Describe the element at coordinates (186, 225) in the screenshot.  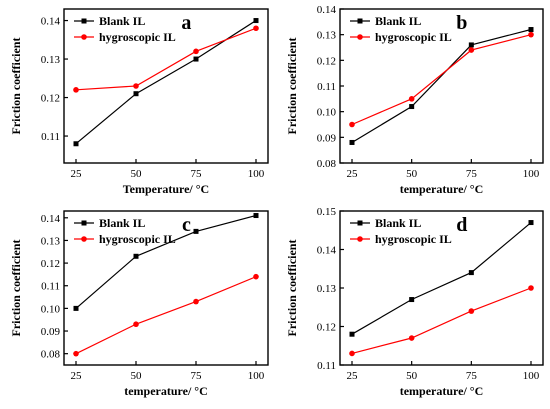
I see `panel-letter: c` at that location.